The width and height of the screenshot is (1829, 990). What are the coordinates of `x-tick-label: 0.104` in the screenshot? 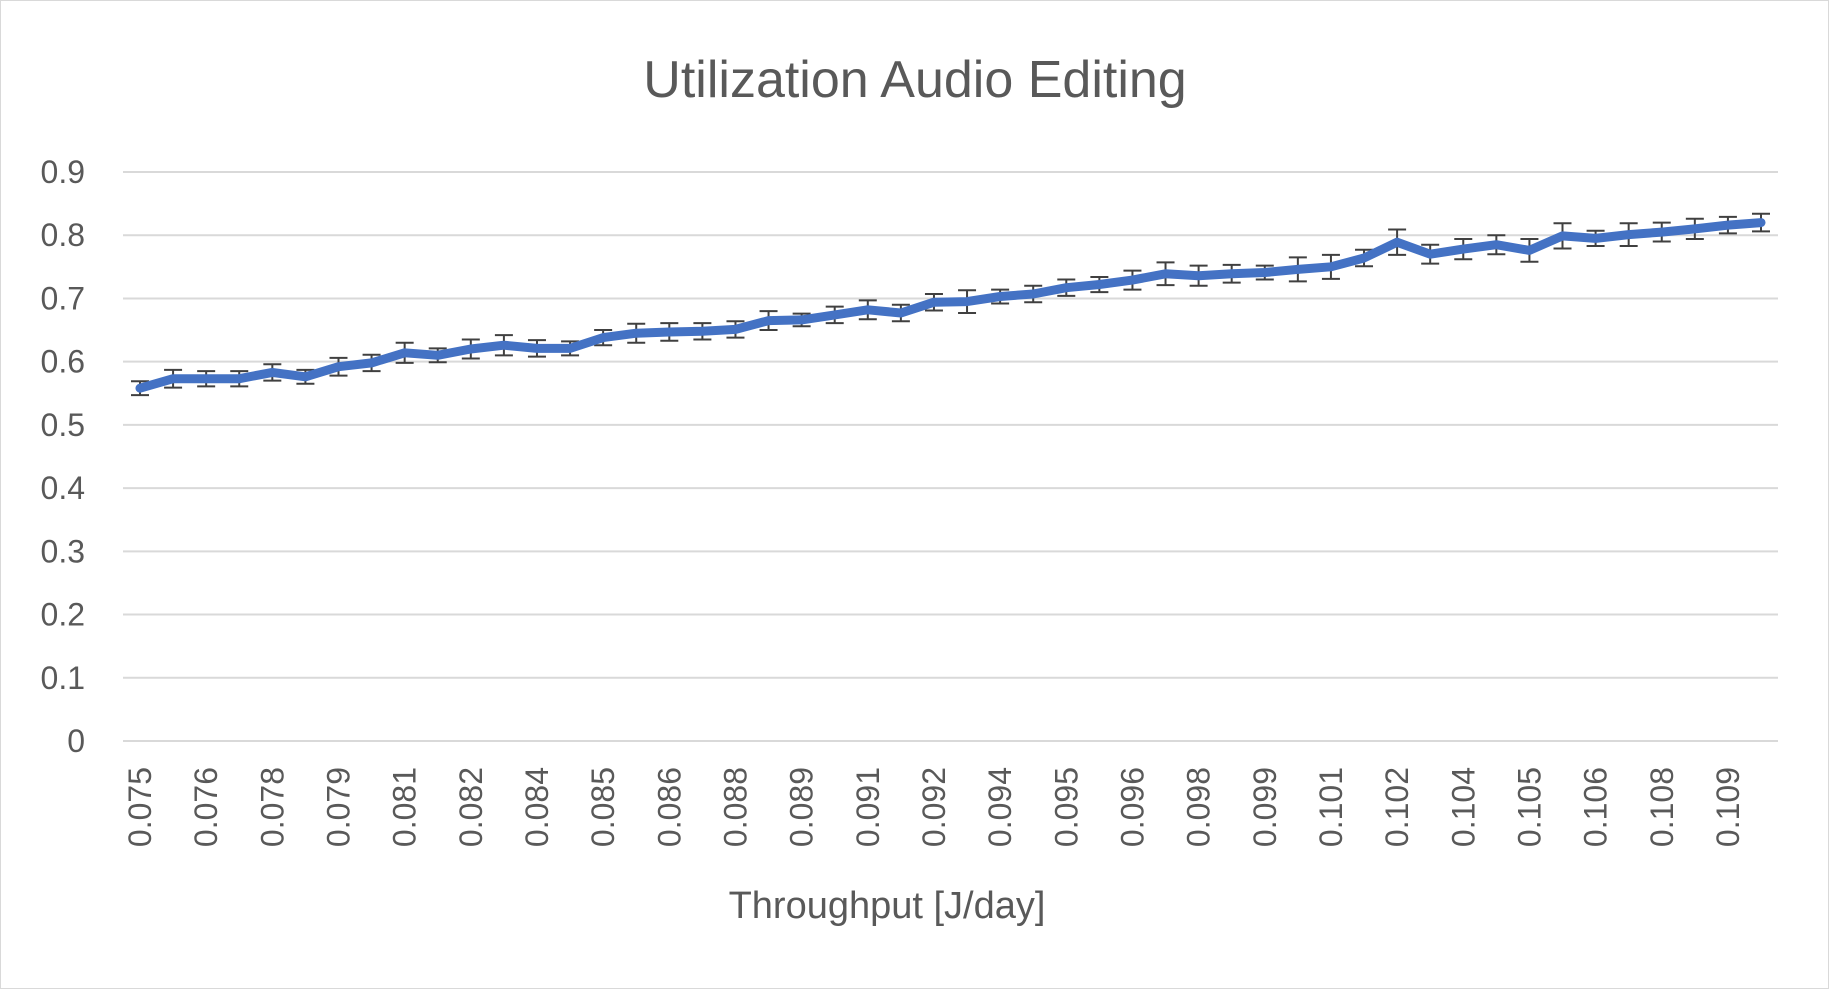 It's located at (1463, 807).